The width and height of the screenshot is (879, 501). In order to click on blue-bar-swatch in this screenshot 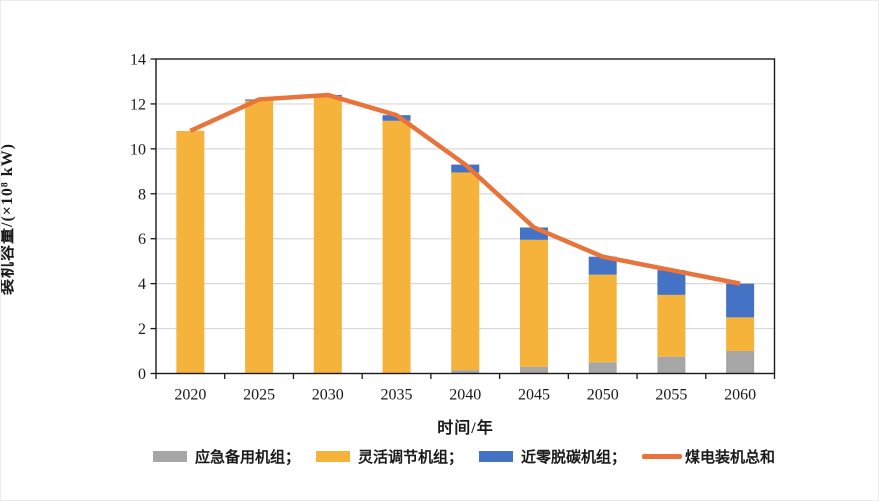, I will do `click(496, 456)`.